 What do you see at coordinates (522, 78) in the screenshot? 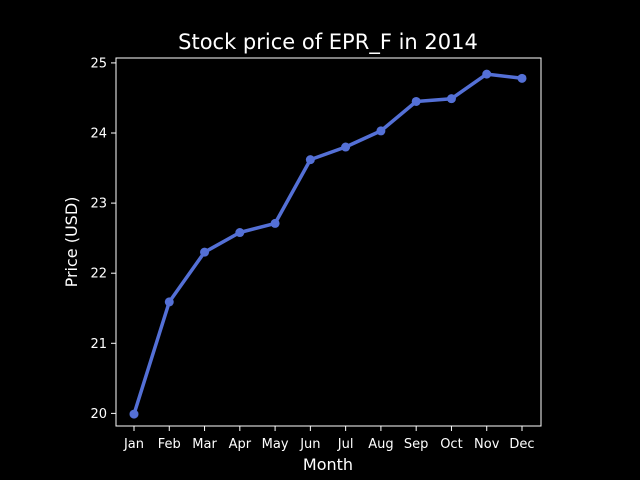
I see `data-point-dec` at bounding box center [522, 78].